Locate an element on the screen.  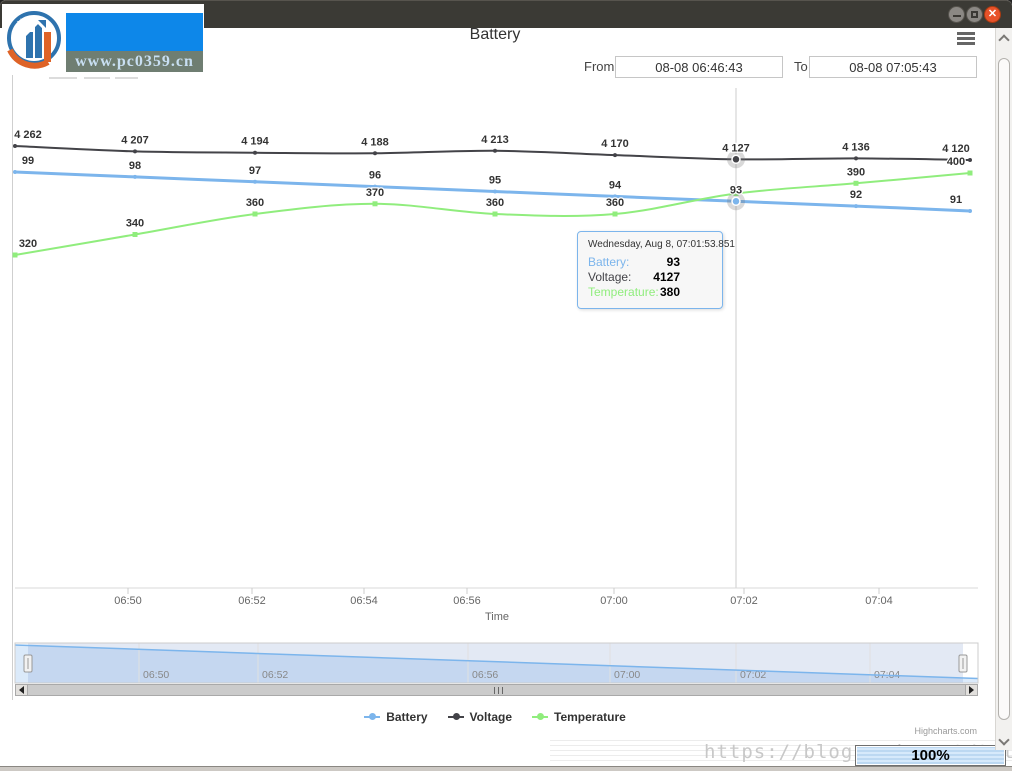
tooltip-row-temperature: Temperature: 380 is located at coordinates (650, 292).